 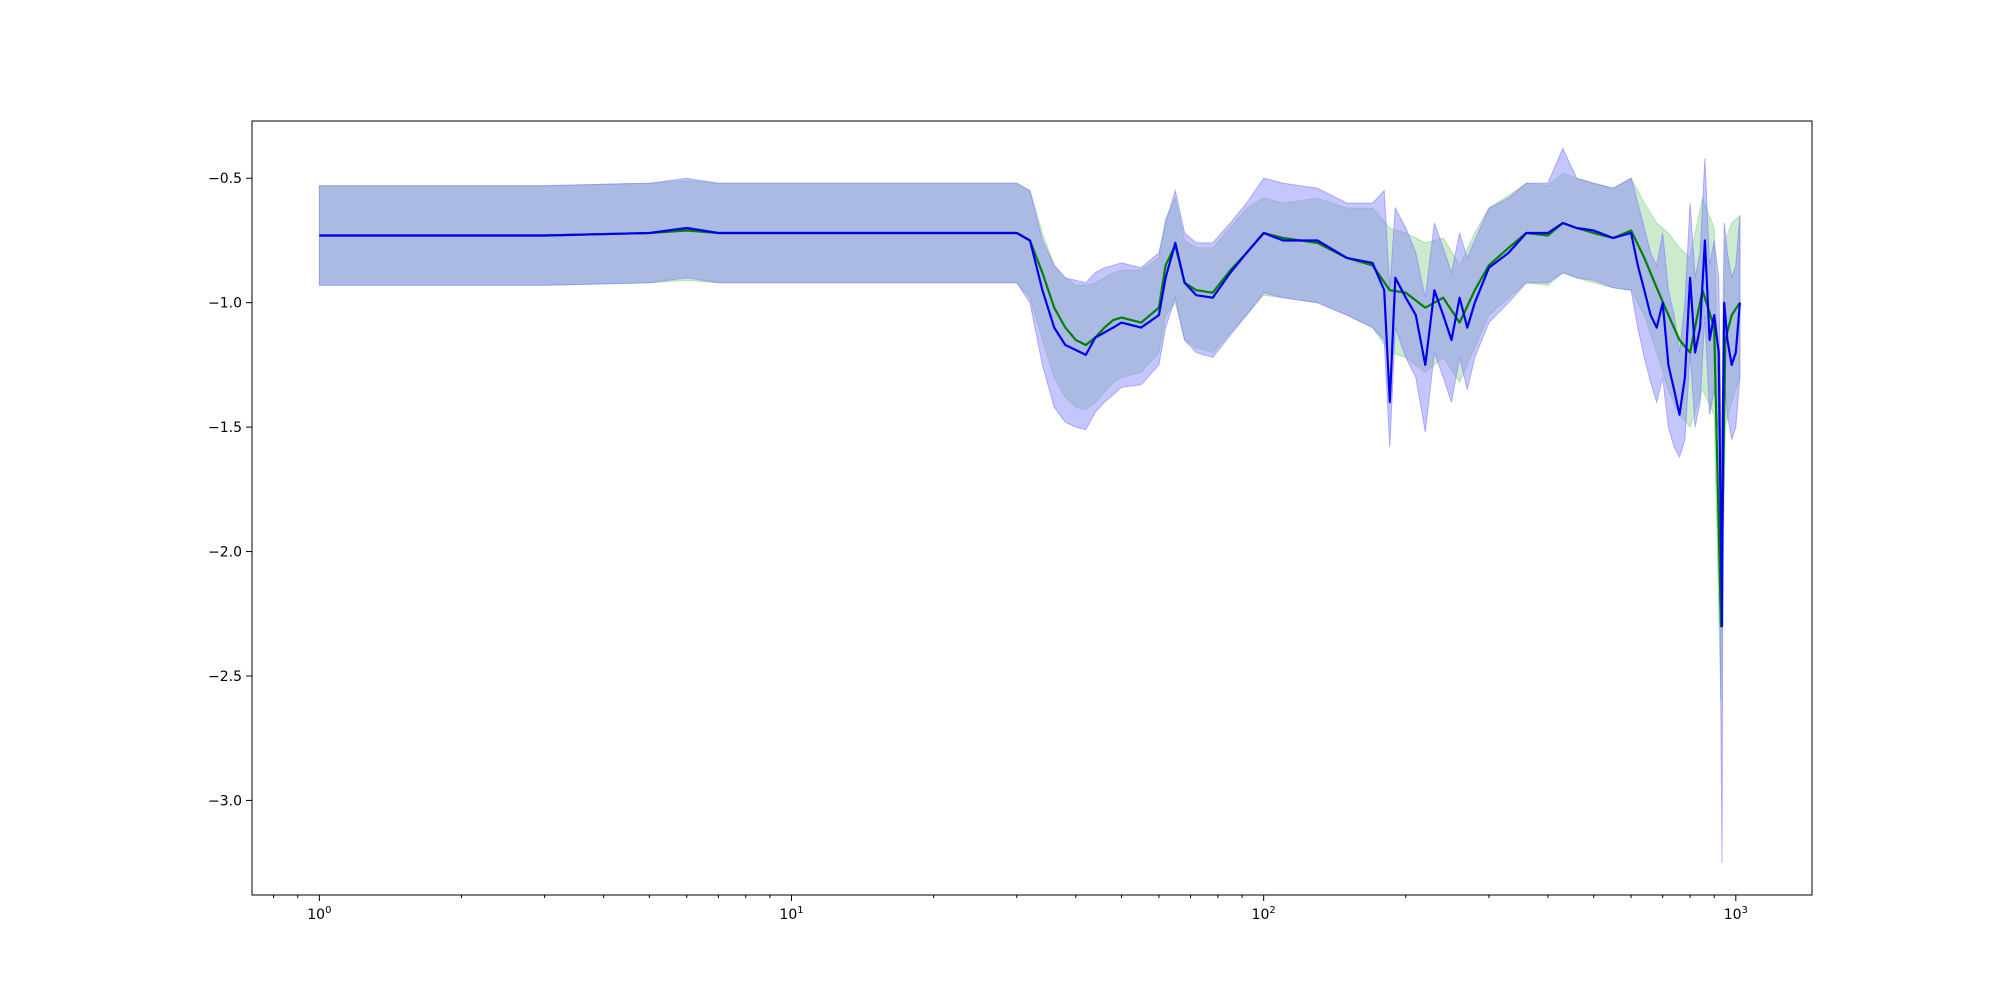 What do you see at coordinates (791, 914) in the screenshot?
I see `x-tick-label: 101` at bounding box center [791, 914].